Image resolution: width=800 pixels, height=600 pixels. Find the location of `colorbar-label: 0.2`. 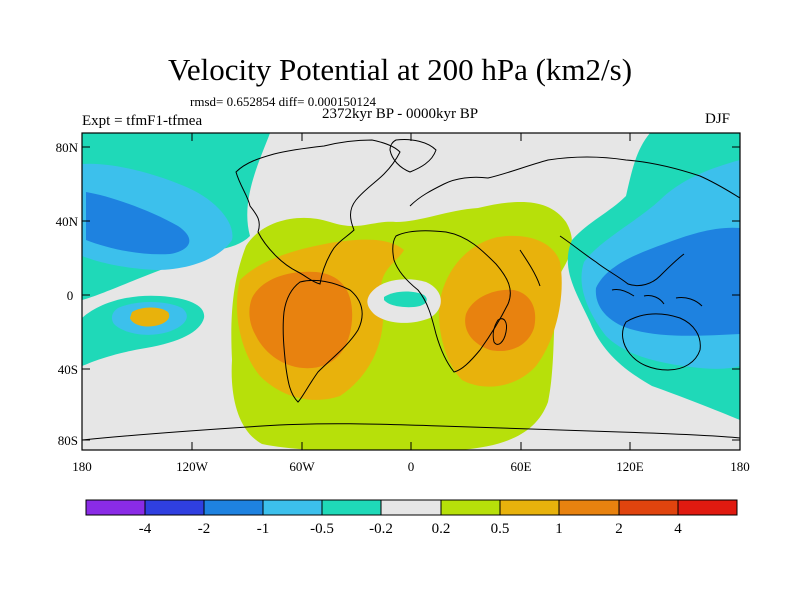

colorbar-label: 0.2 is located at coordinates (441, 529).